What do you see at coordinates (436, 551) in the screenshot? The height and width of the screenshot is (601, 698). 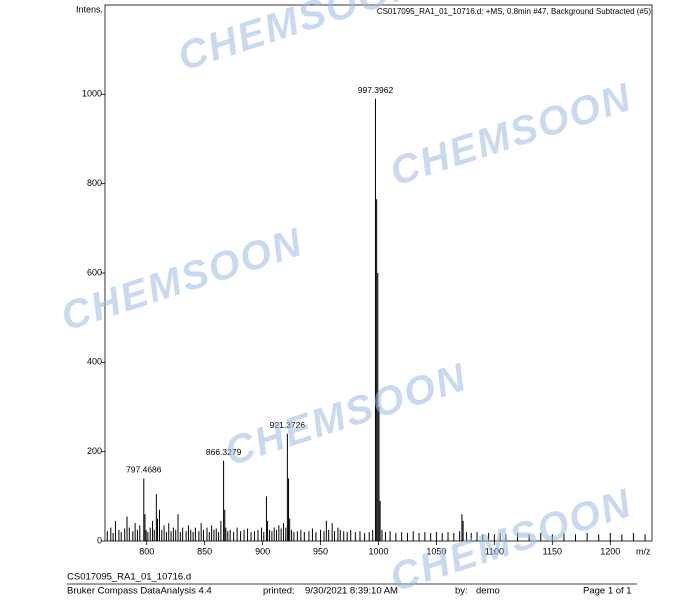 I see `x-tick-label: 1050` at bounding box center [436, 551].